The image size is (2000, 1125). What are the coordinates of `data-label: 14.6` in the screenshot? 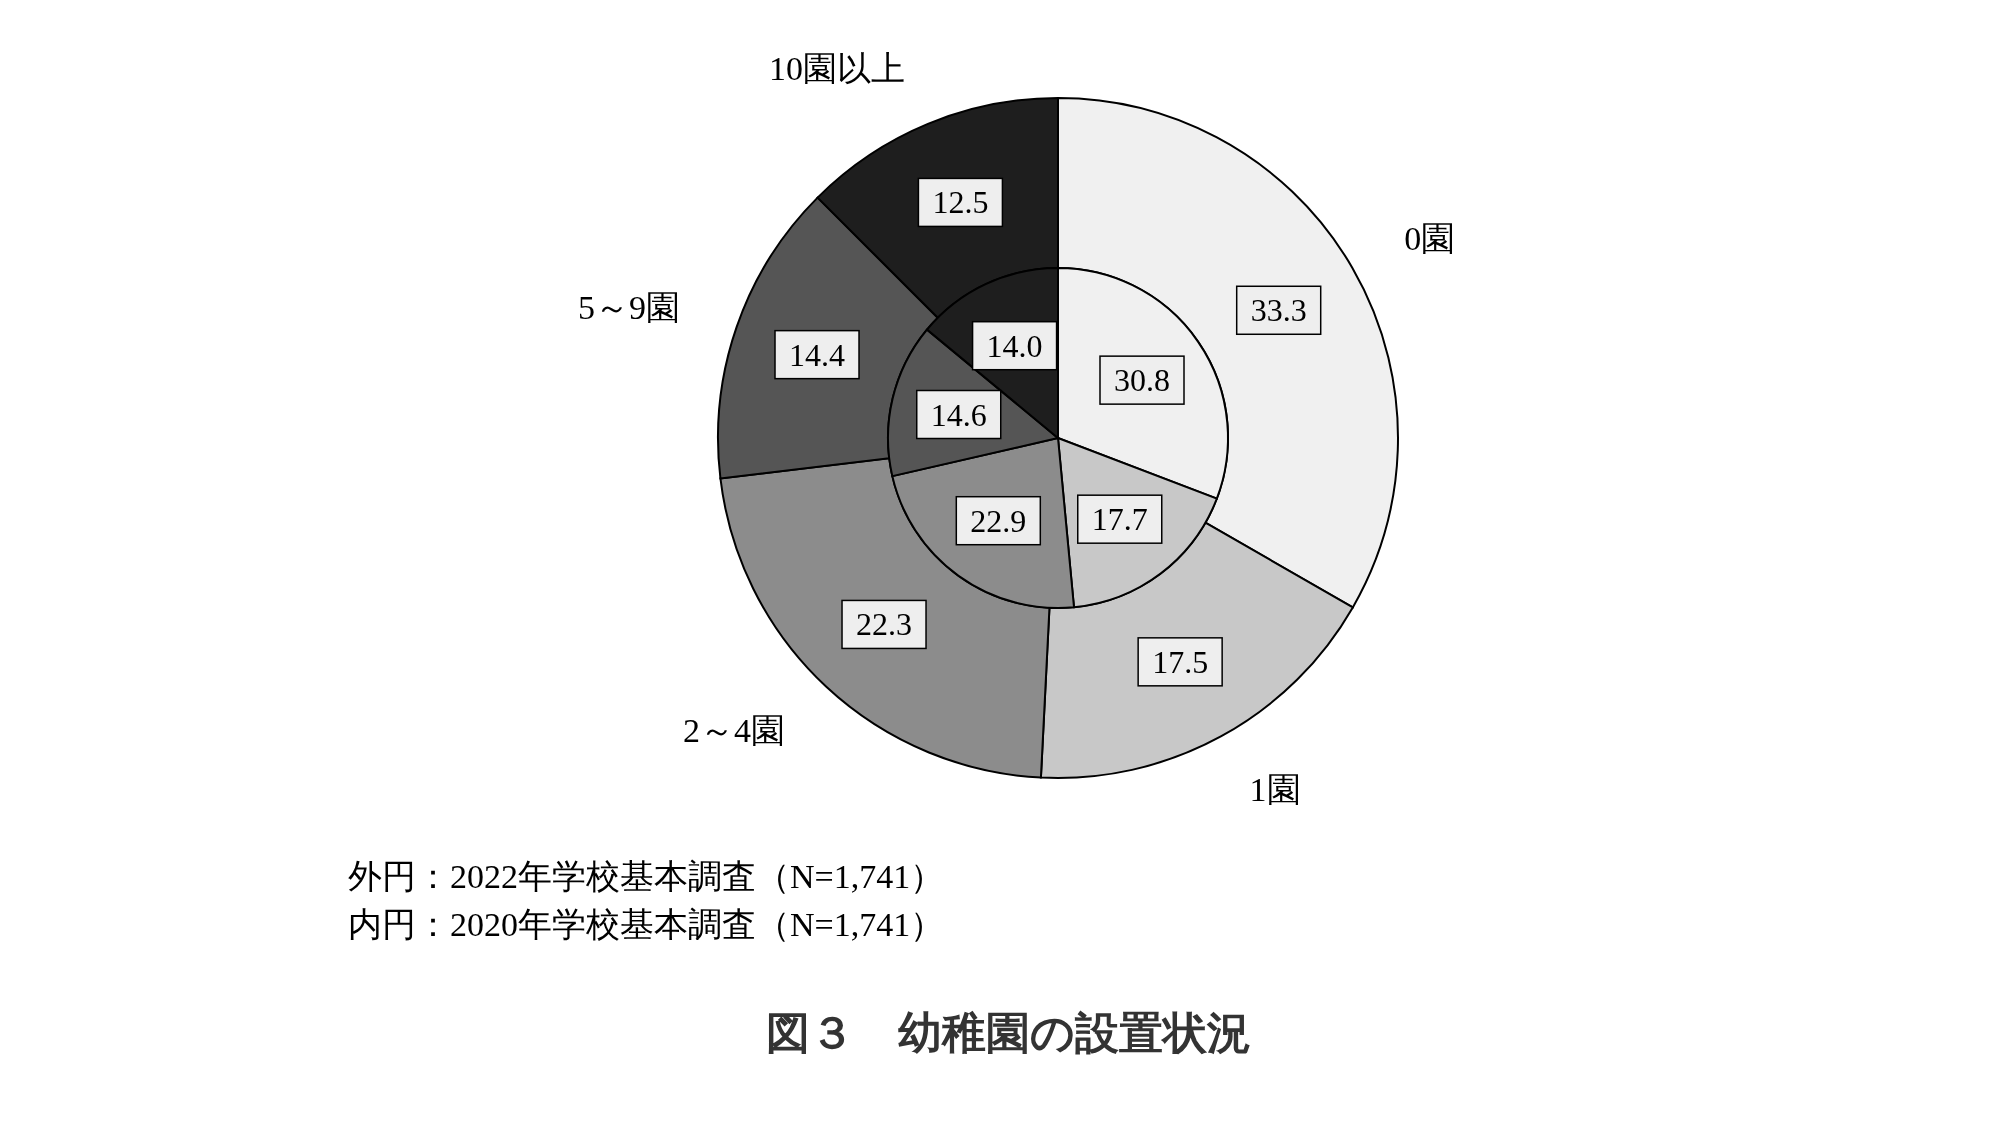 It's located at (958, 414).